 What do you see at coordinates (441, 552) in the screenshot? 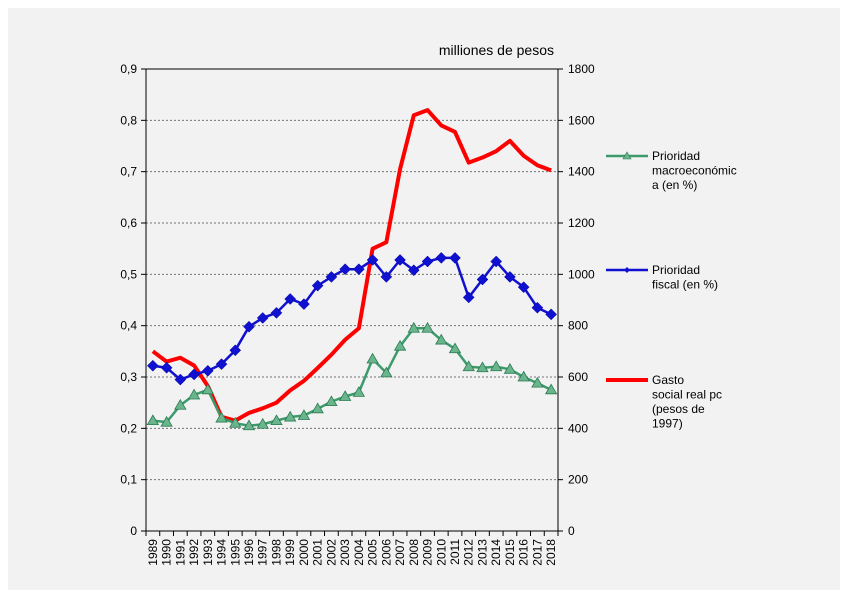
I see `x-tick-label: 2010` at bounding box center [441, 552].